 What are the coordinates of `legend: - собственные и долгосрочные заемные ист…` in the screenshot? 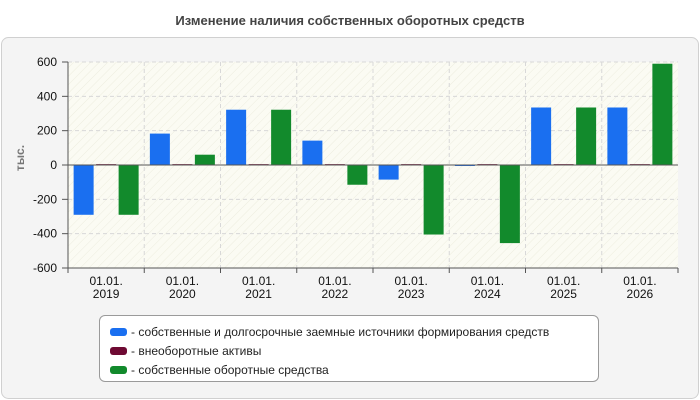 It's located at (349, 348).